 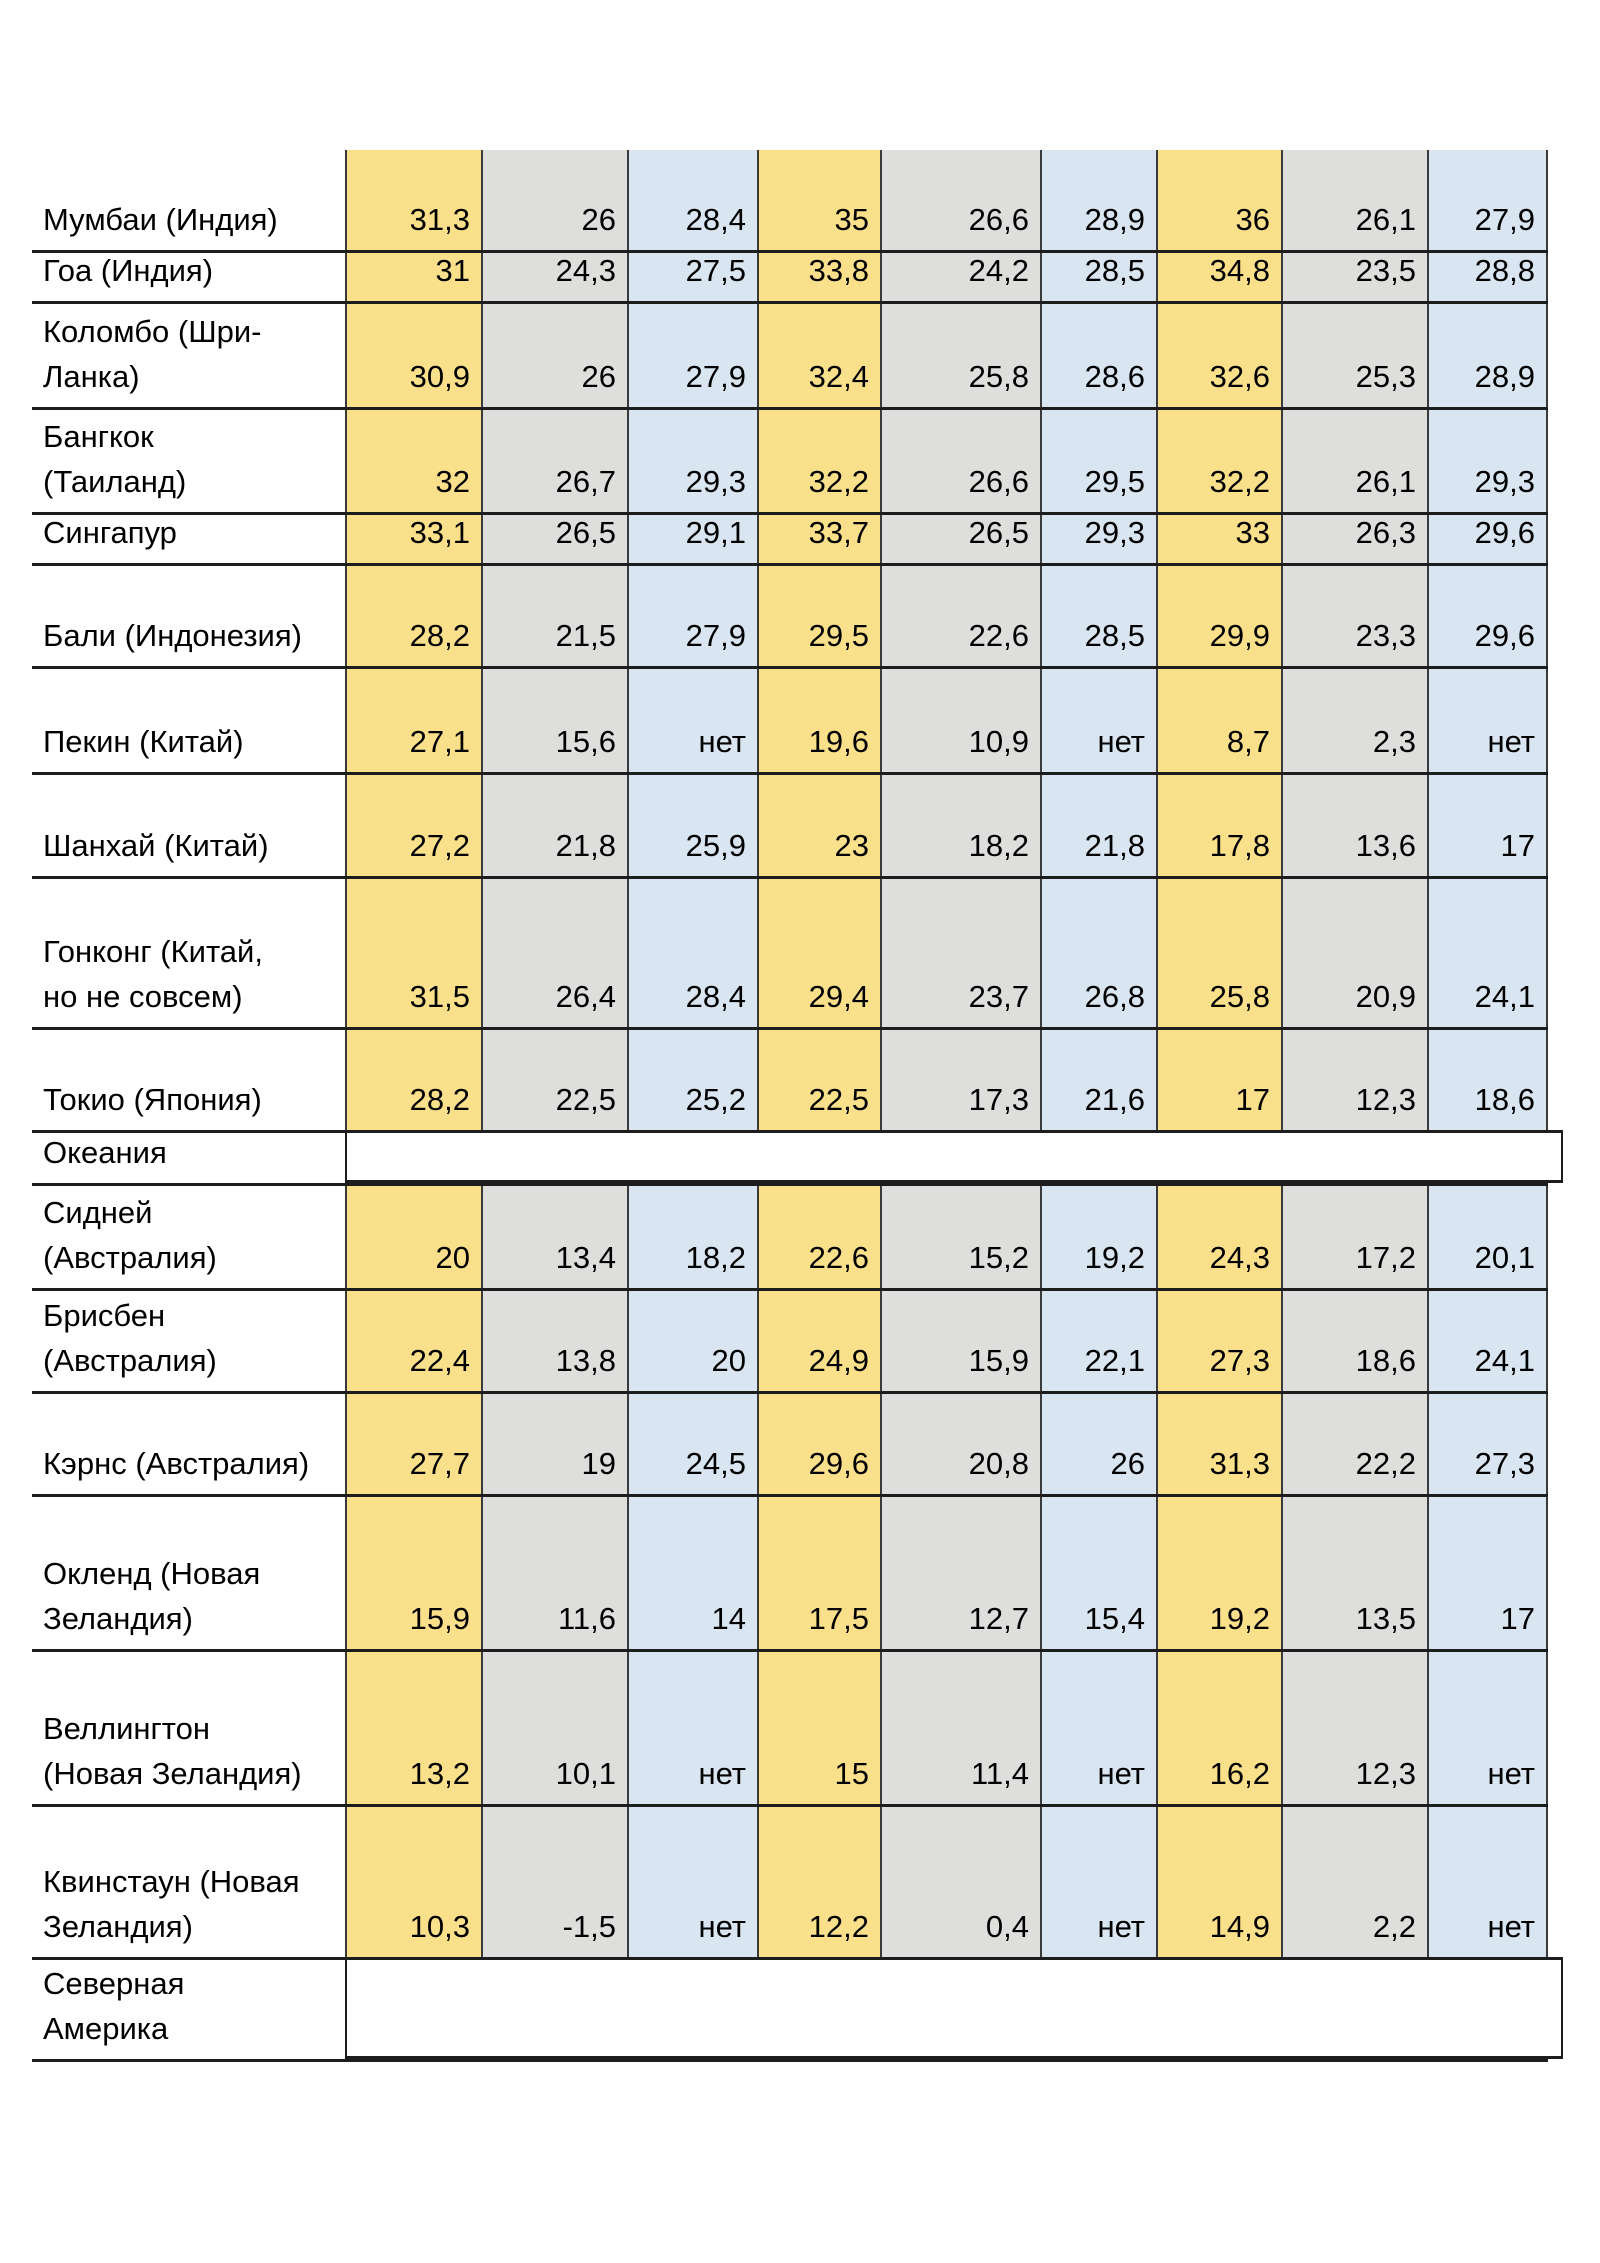 I want to click on temp-cell: 29,3, so click(x=692, y=461).